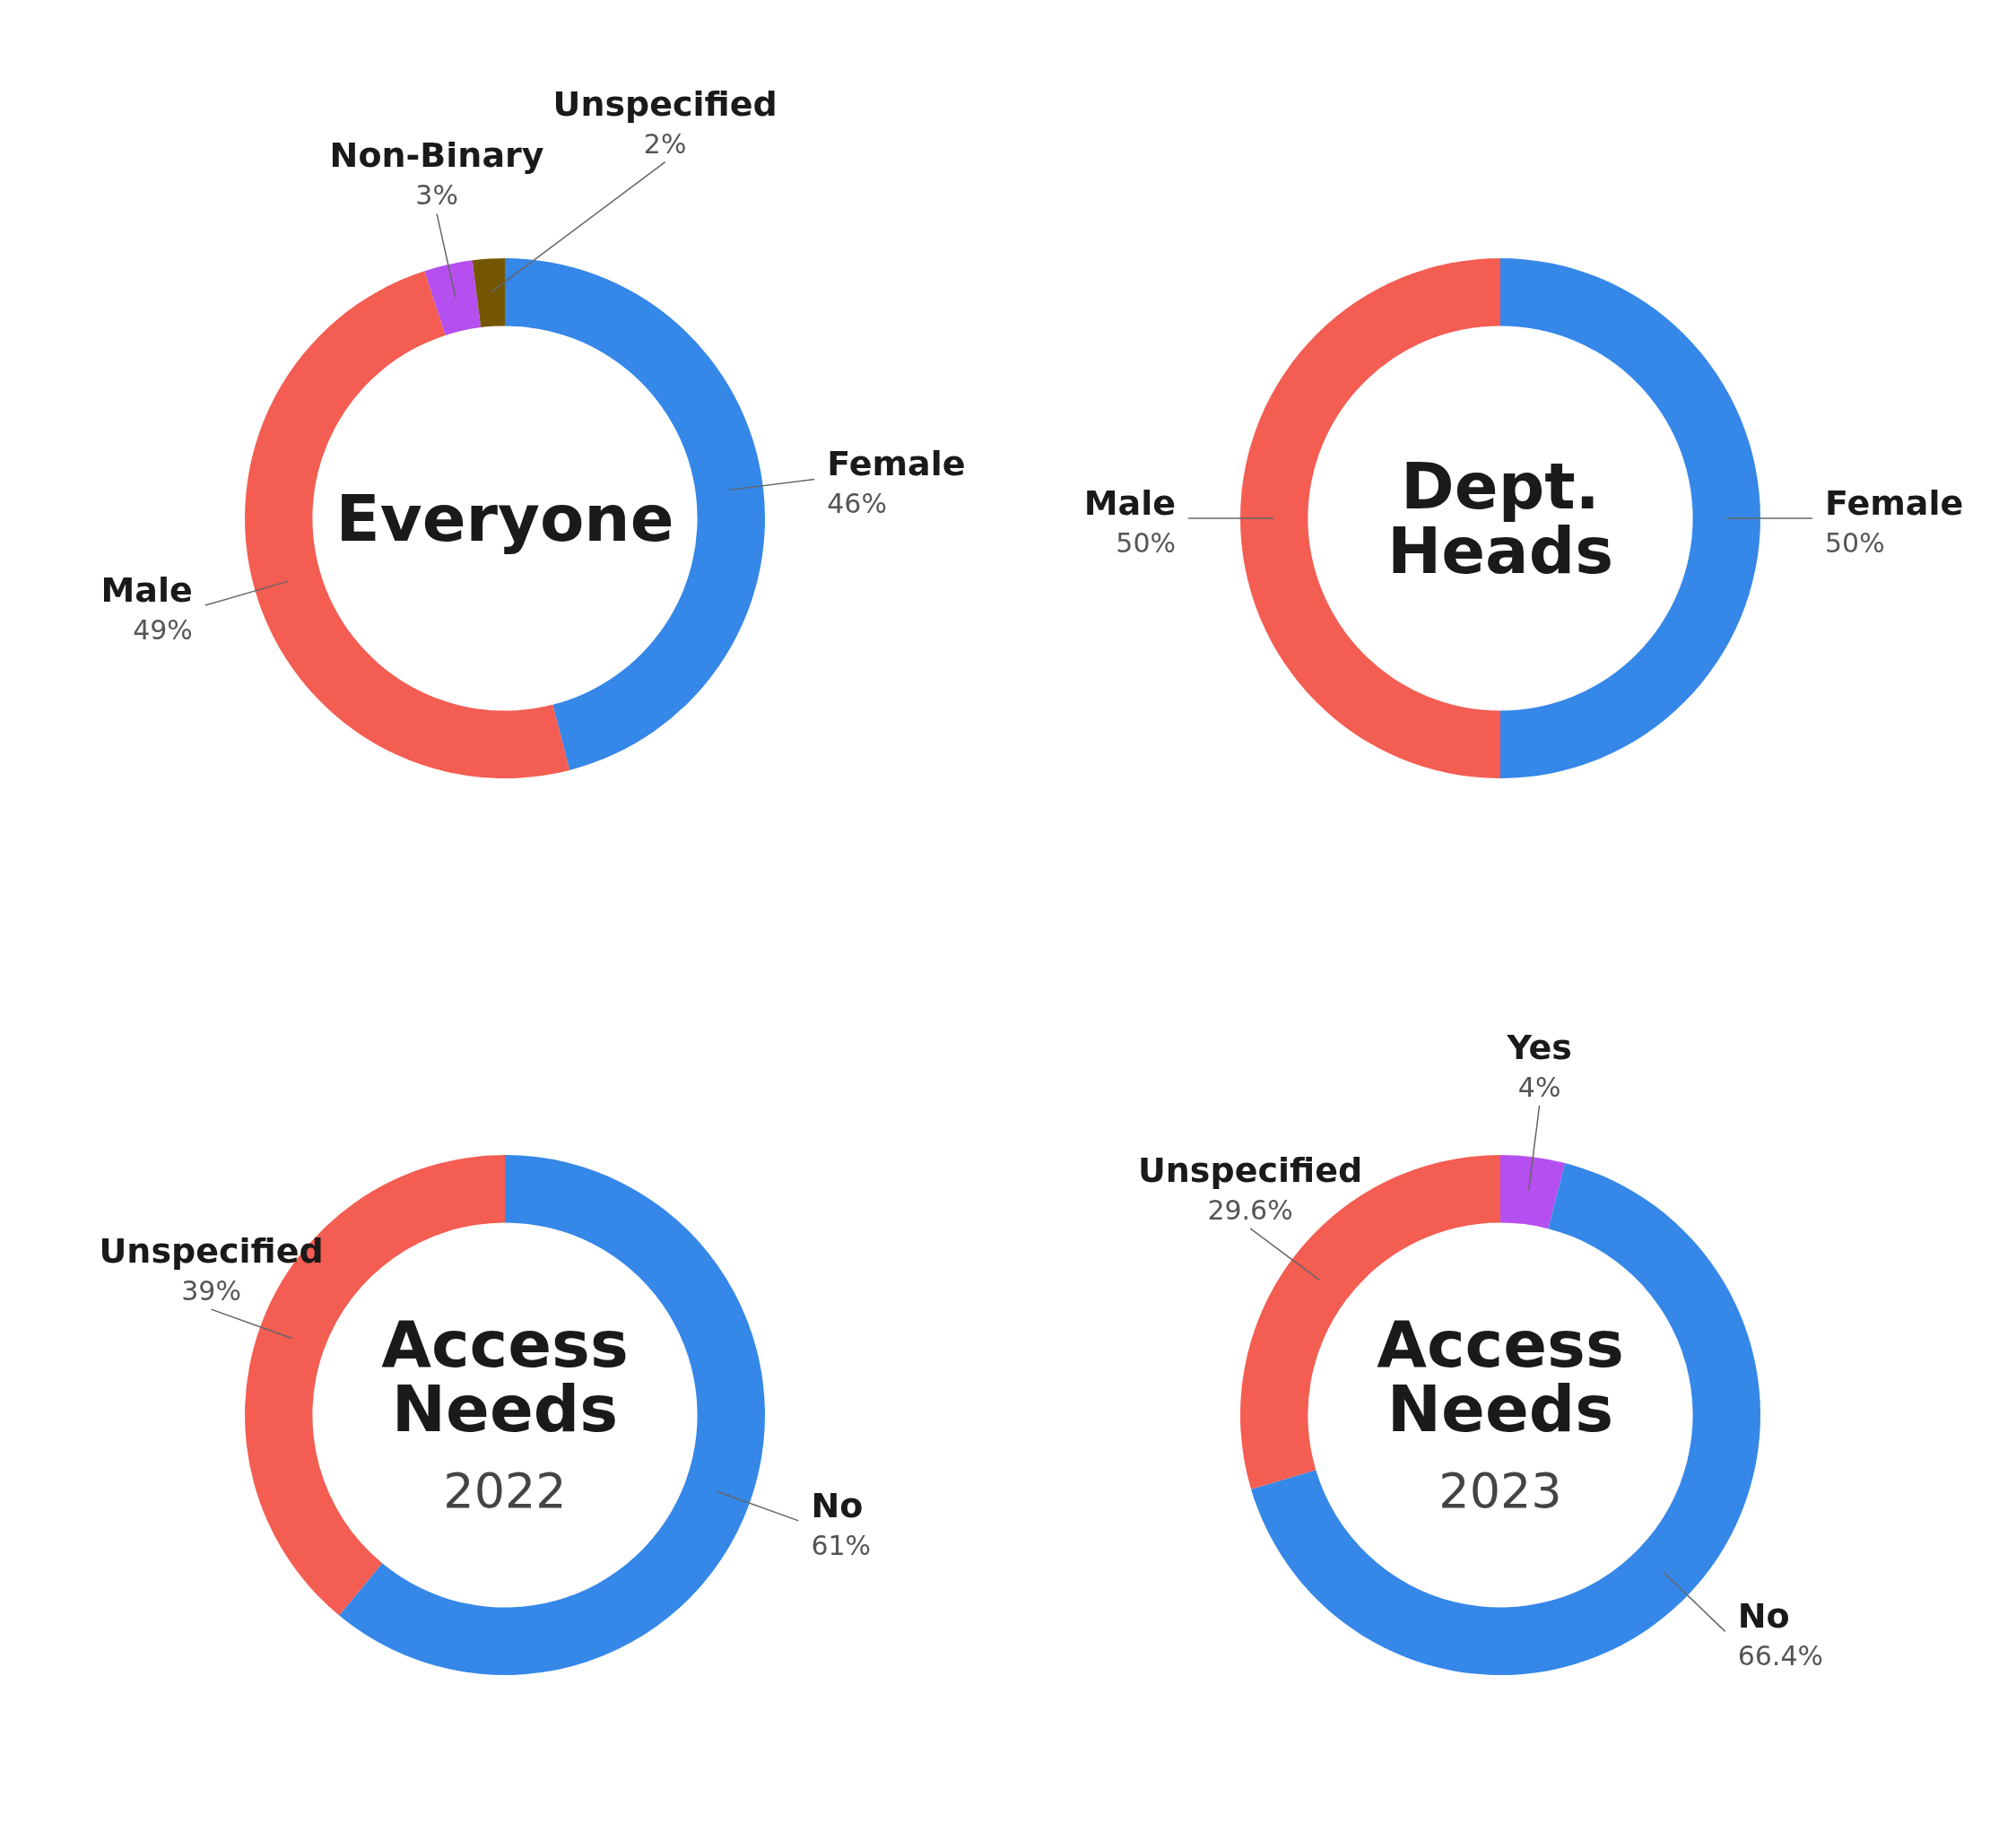  What do you see at coordinates (1539, 1087) in the screenshot?
I see `data-label: 4%` at bounding box center [1539, 1087].